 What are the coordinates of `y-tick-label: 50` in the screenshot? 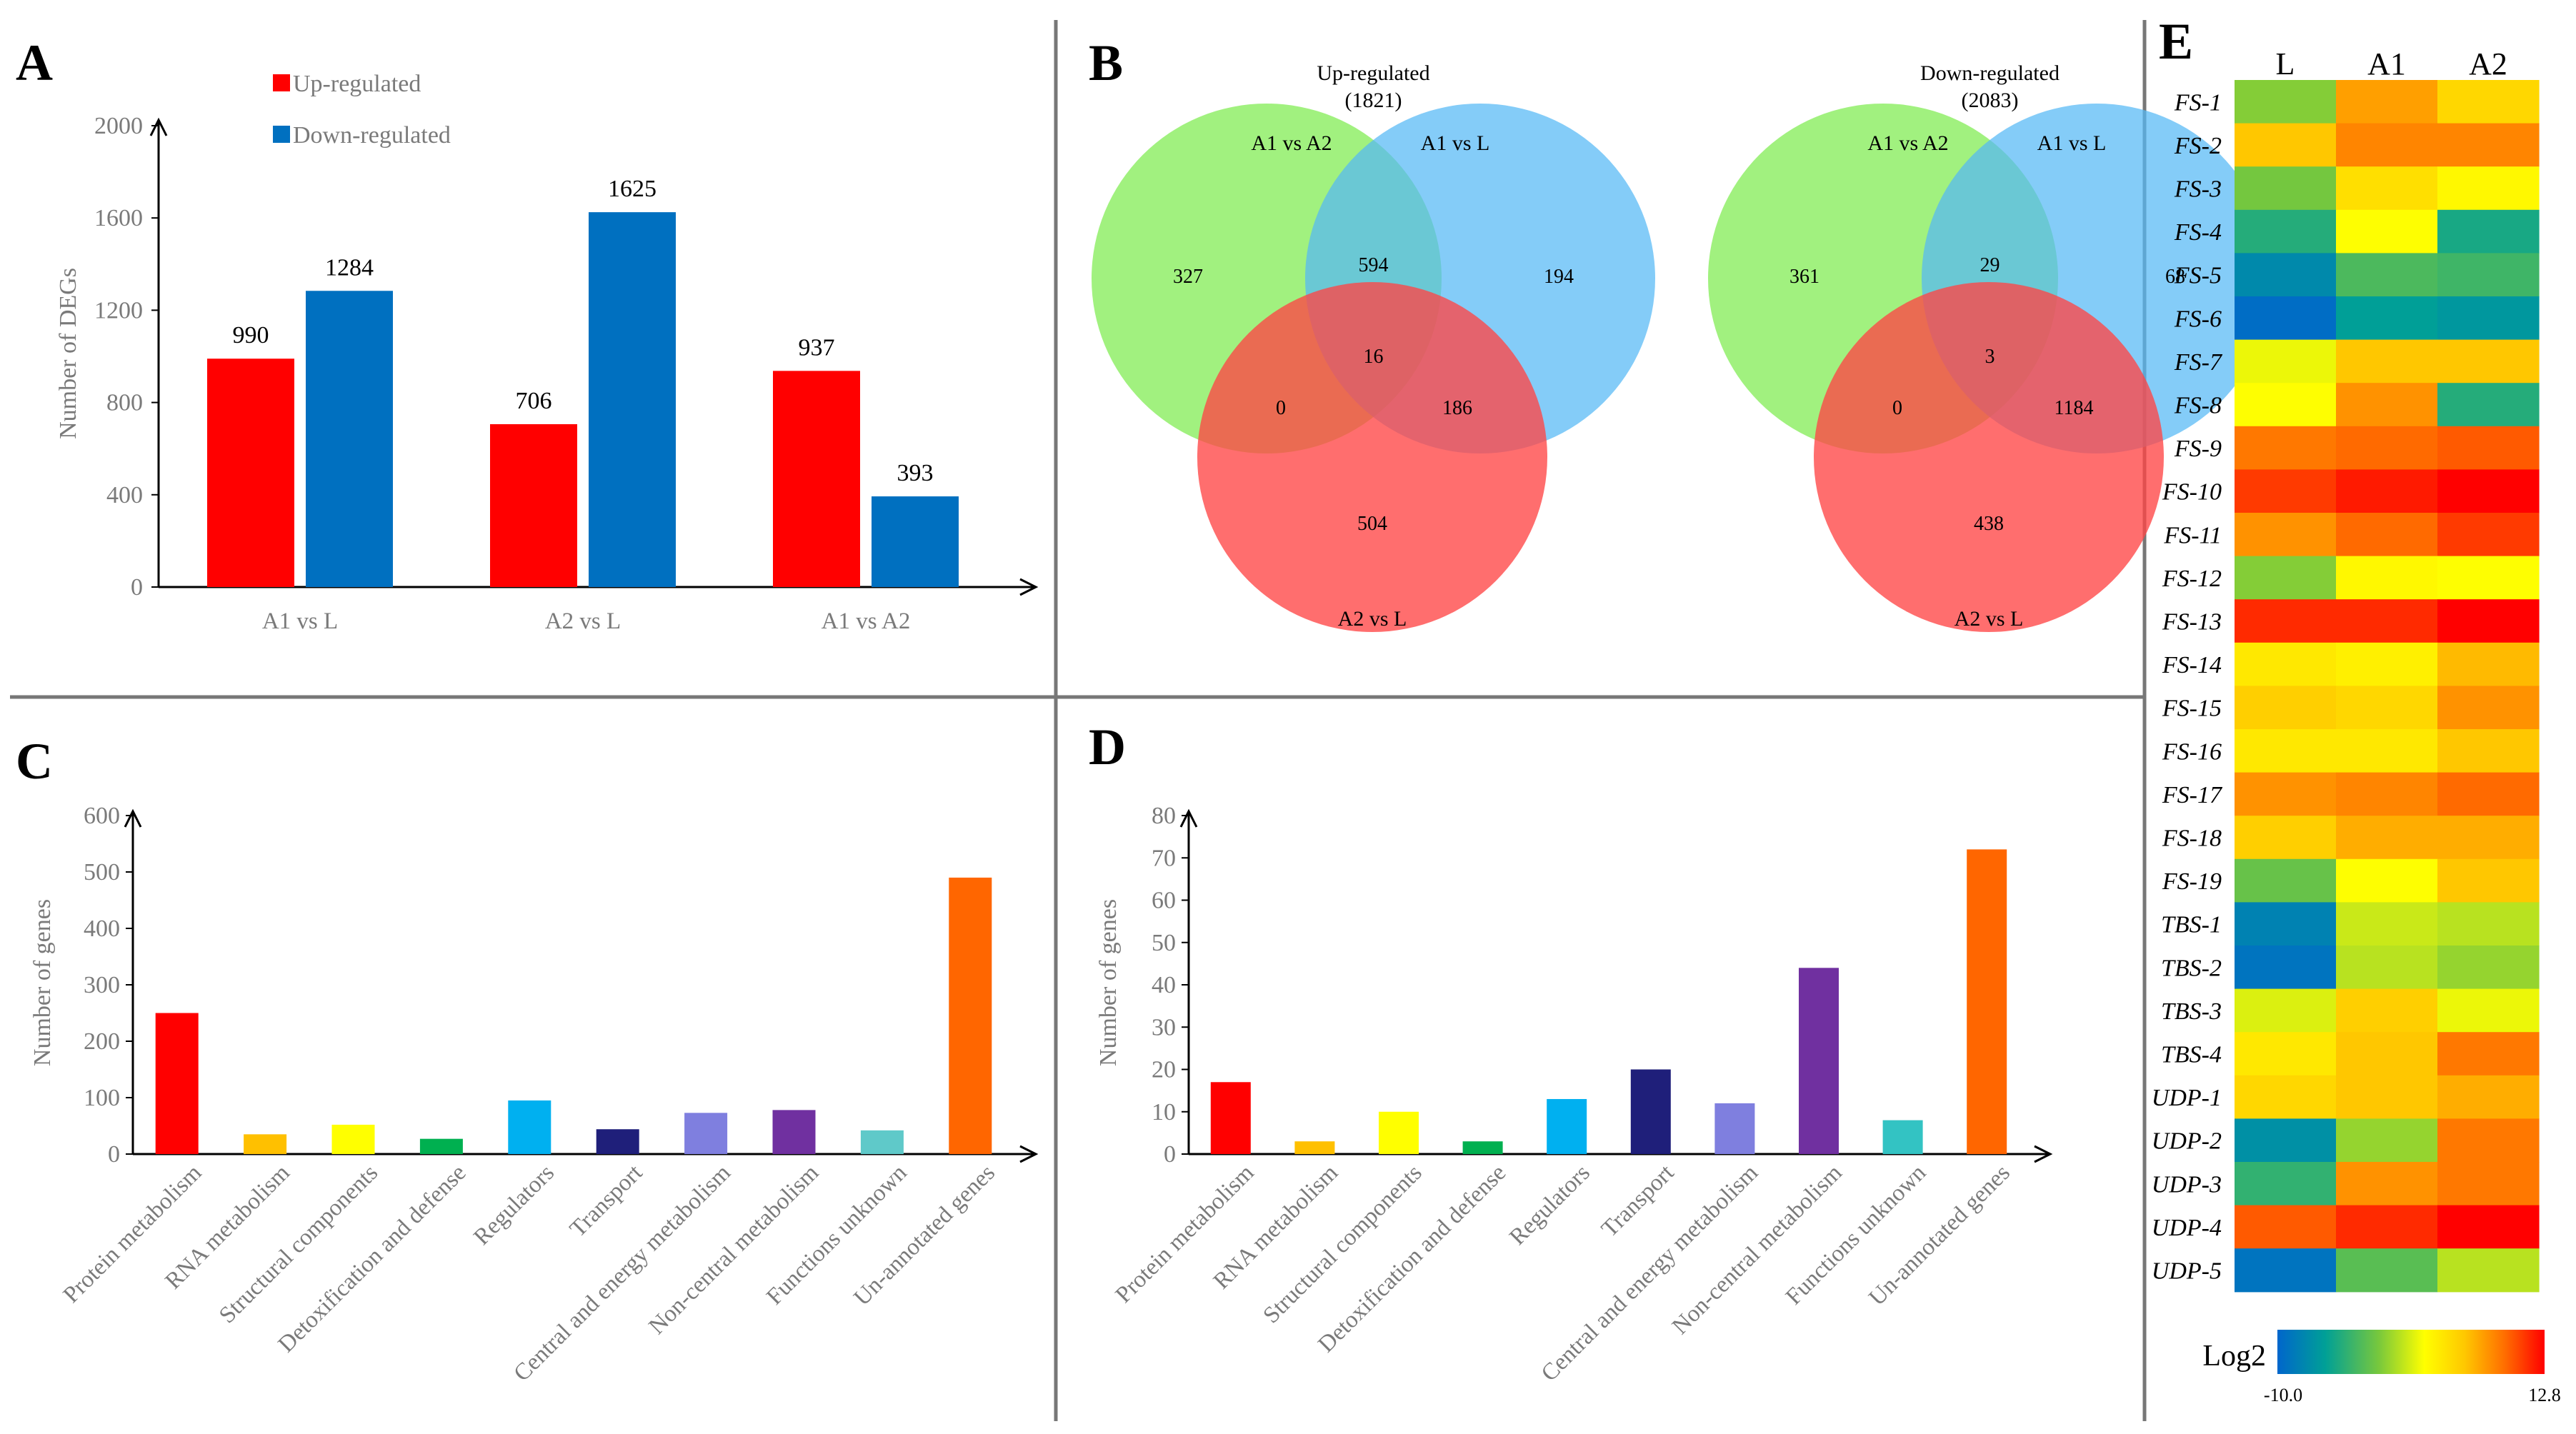 It's located at (1164, 943).